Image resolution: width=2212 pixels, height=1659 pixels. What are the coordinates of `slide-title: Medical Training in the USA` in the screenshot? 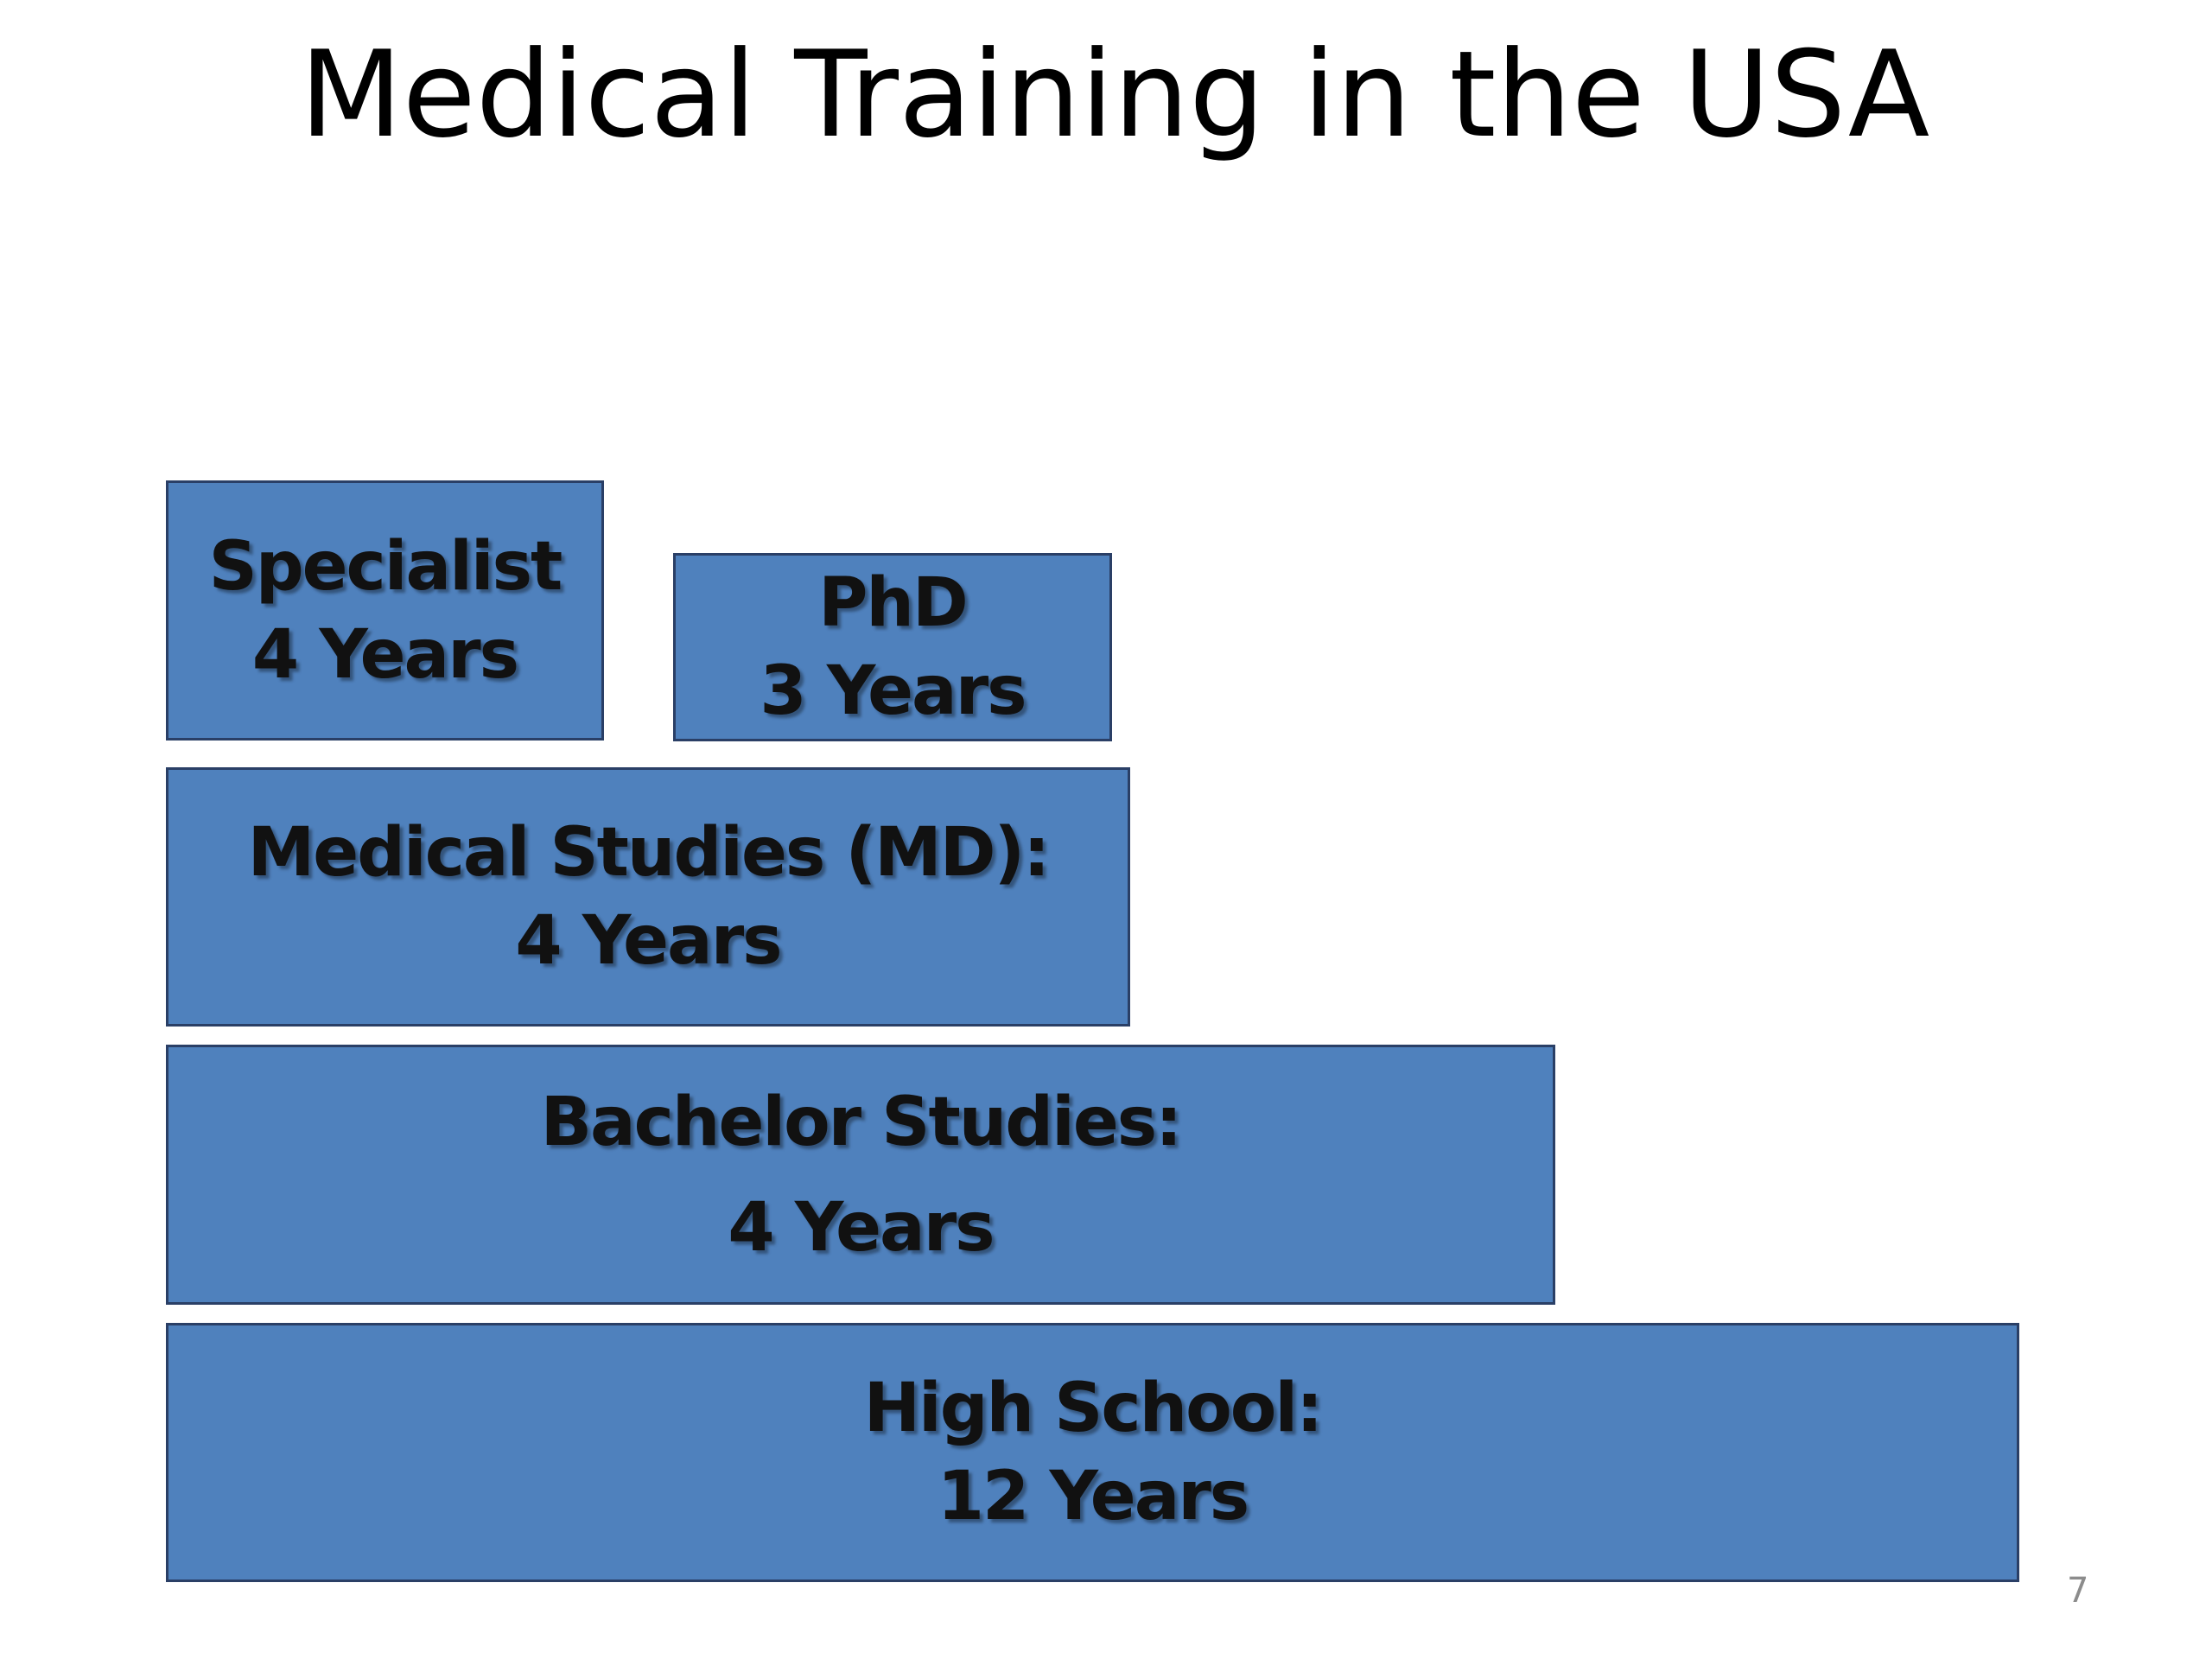 It's located at (1114, 94).